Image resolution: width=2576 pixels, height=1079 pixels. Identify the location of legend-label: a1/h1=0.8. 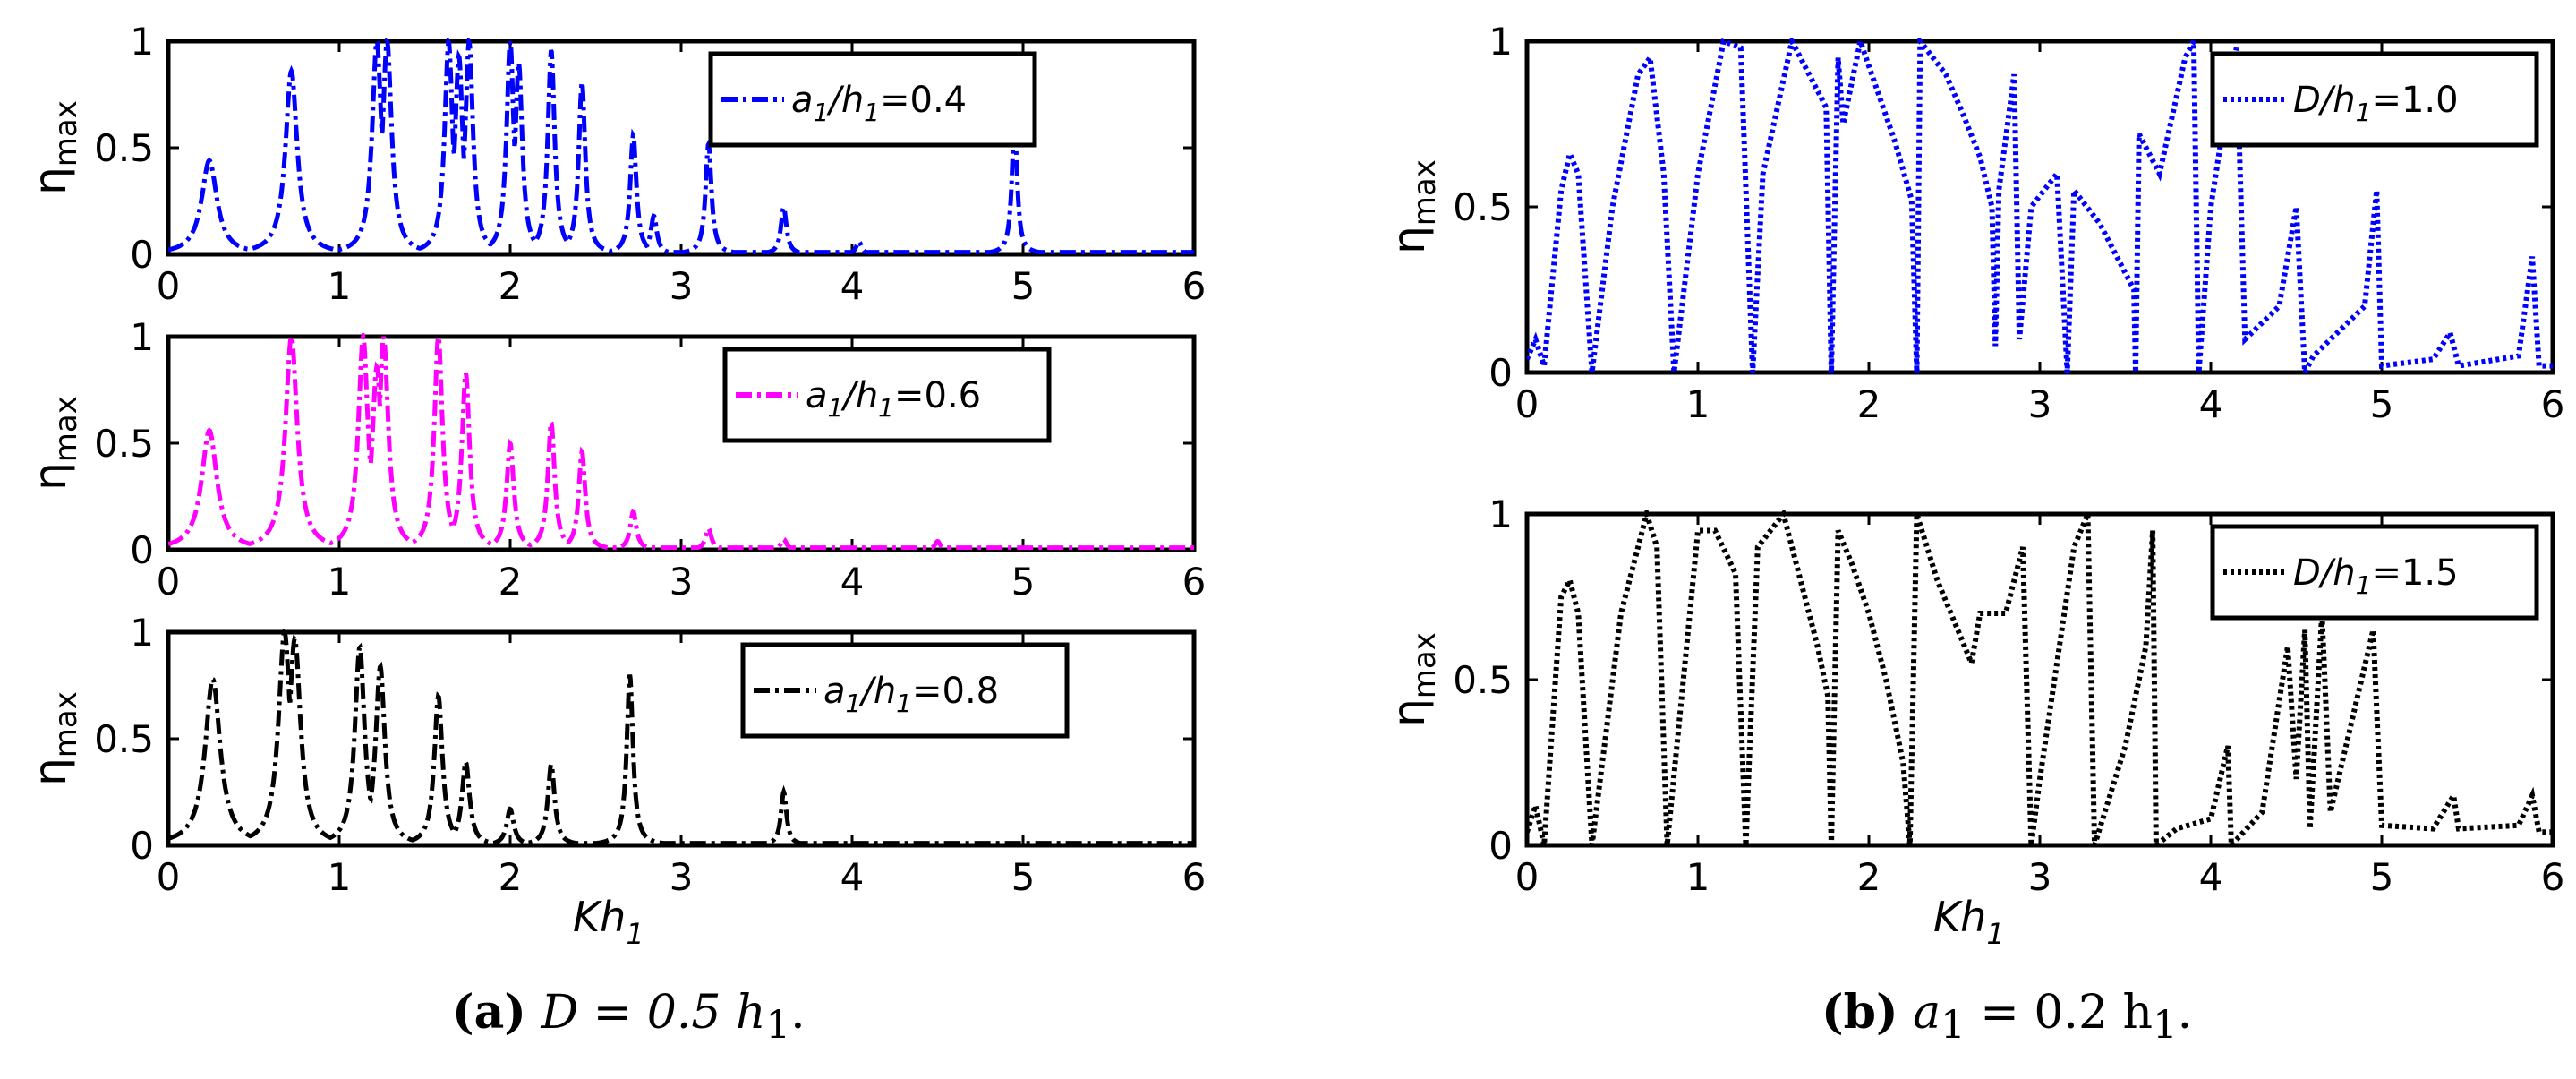
(911, 694).